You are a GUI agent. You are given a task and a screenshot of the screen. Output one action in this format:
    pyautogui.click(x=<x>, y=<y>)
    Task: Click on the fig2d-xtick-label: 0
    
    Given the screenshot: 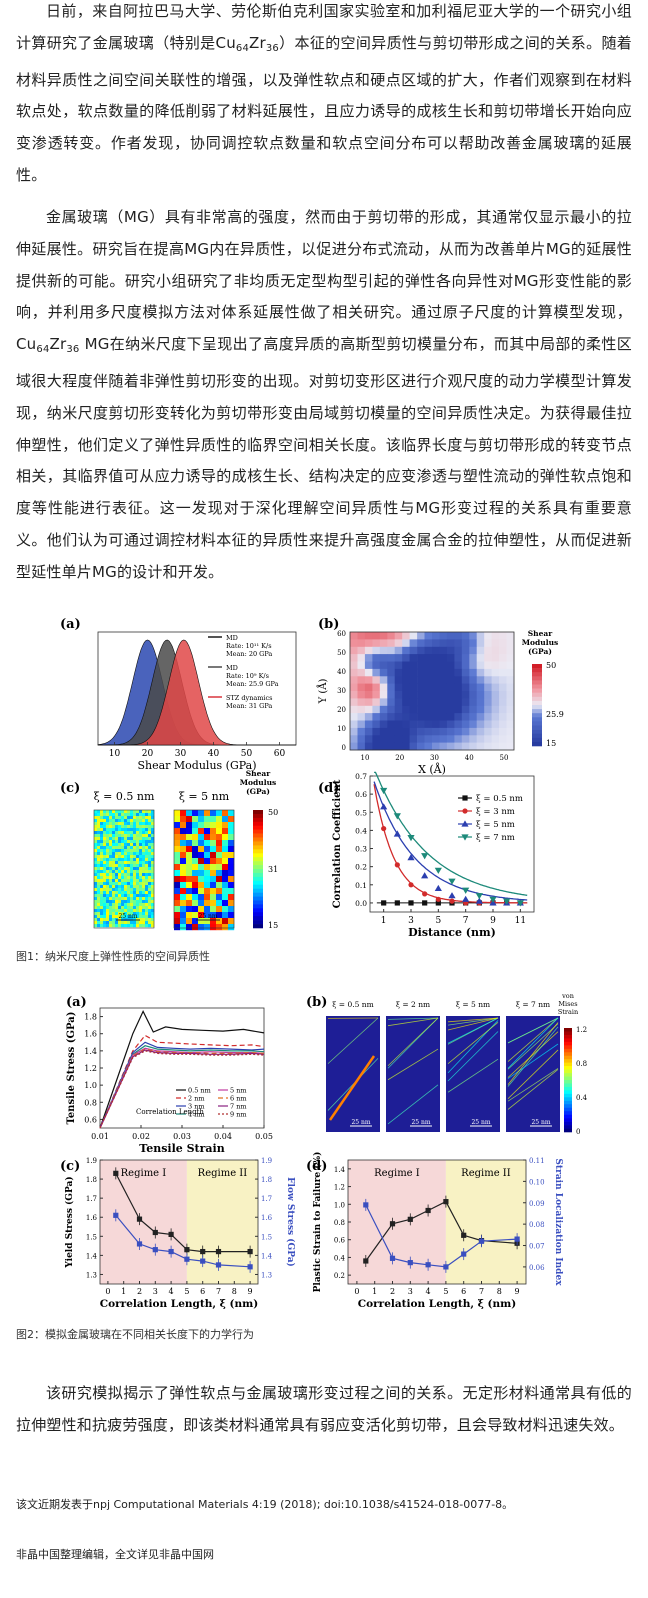 What is the action you would take?
    pyautogui.click(x=356, y=1291)
    